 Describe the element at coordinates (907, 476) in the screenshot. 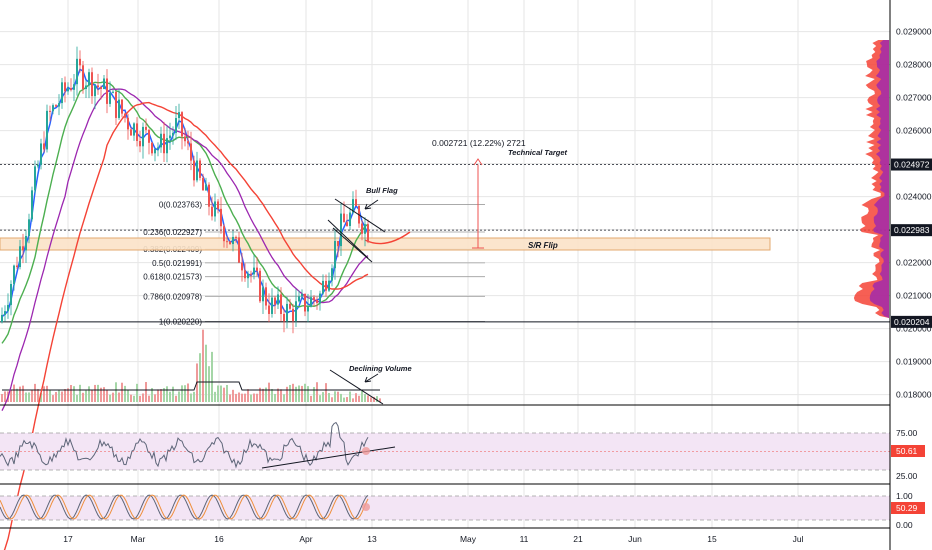

I see `rsi-tick-label: 25.00` at that location.